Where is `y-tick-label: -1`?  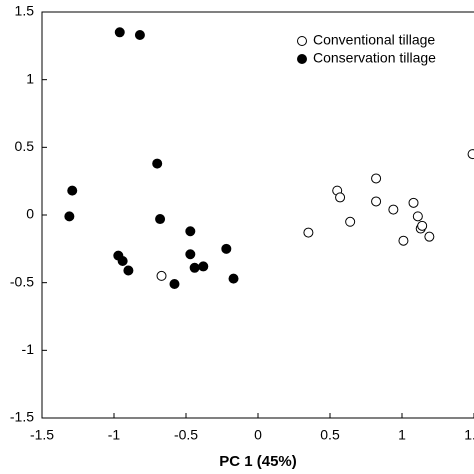
y-tick-label: -1 is located at coordinates (28, 349).